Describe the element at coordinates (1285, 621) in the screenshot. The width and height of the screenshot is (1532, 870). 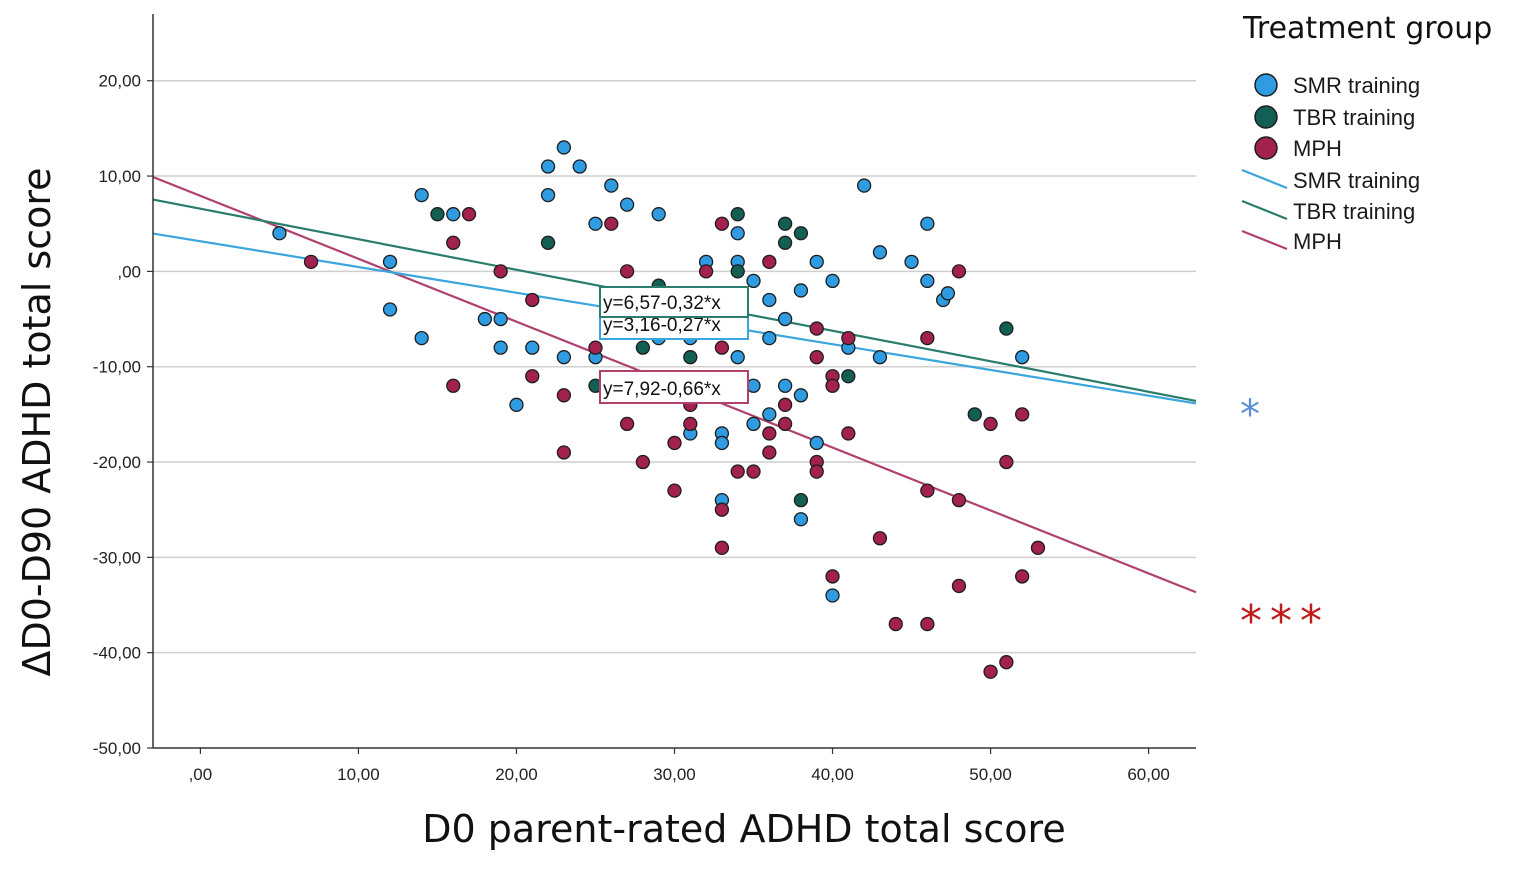
I see `significance-mph: ***` at that location.